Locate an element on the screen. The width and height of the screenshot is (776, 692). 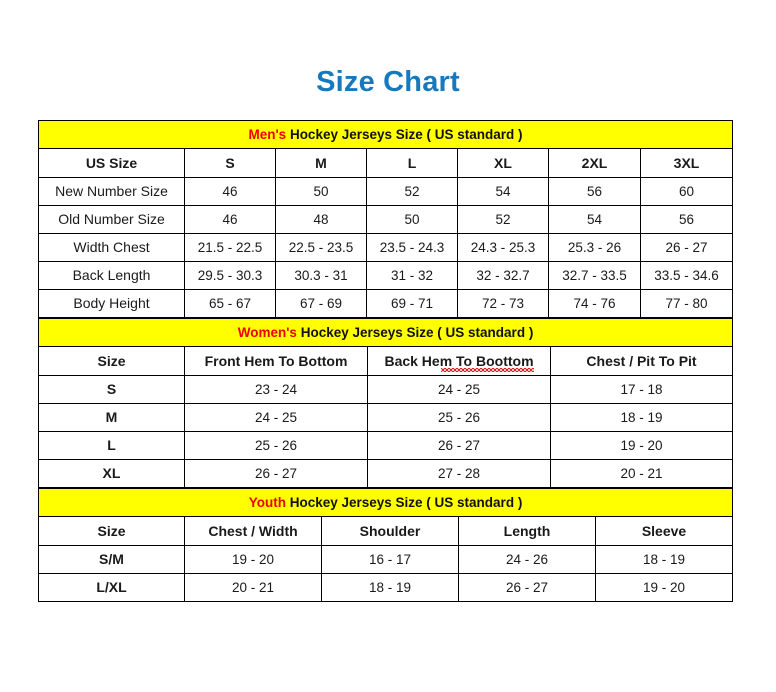
mens-cell-2-2: 23.5 - 24.3 is located at coordinates (412, 247).